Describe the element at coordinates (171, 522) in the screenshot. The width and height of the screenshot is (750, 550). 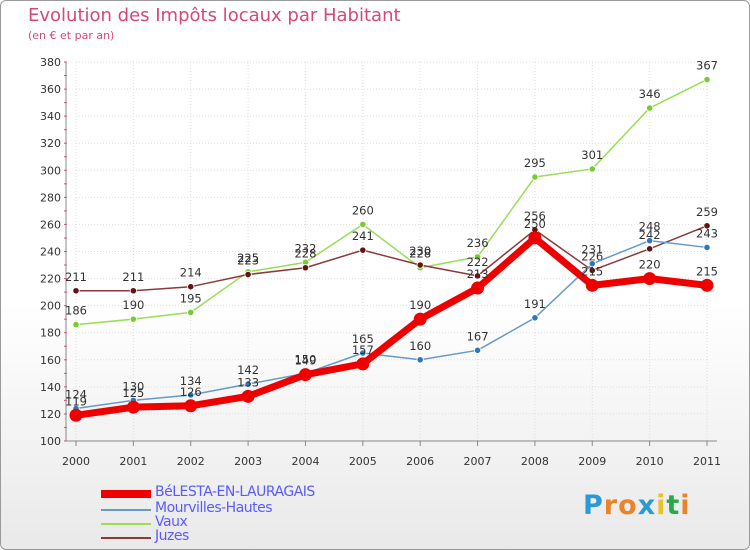
I see `legend-label: Vaux` at that location.